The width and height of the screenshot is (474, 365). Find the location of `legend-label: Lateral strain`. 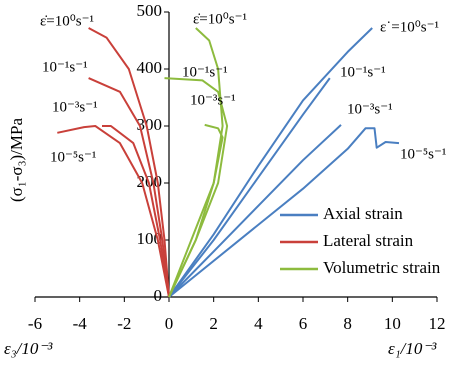

legend-label: Lateral strain is located at coordinates (368, 240).